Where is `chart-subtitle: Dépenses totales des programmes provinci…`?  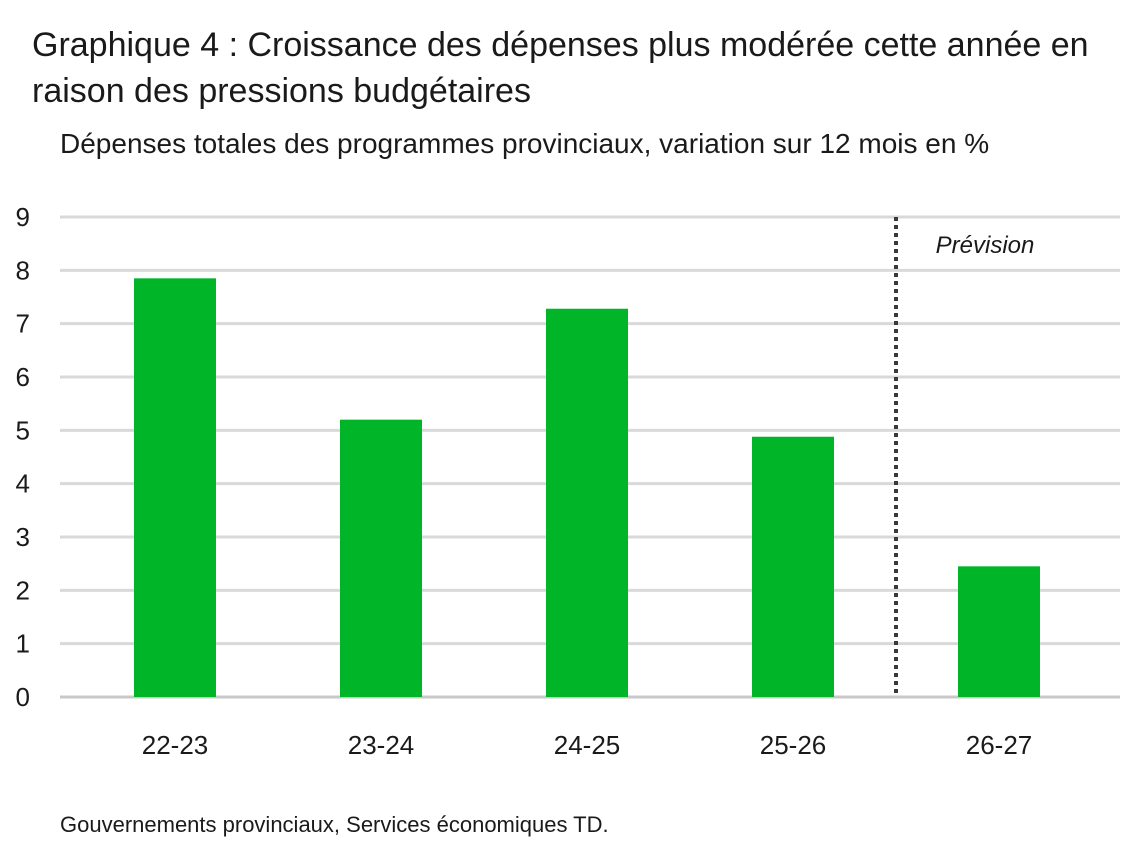 chart-subtitle: Dépenses totales des programmes provinci… is located at coordinates (525, 143).